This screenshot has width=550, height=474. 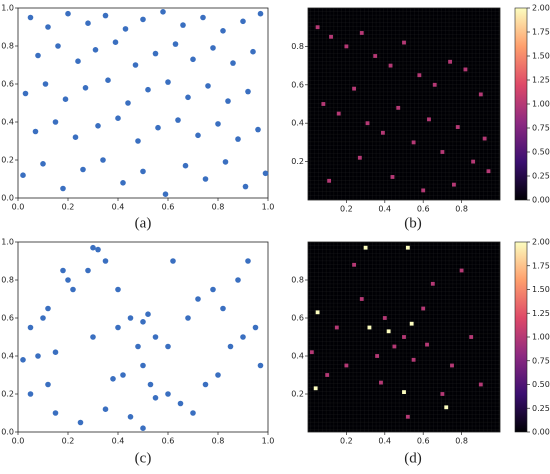 What do you see at coordinates (541, 242) in the screenshot?
I see `colorbar-tick-label: 2.00` at bounding box center [541, 242].